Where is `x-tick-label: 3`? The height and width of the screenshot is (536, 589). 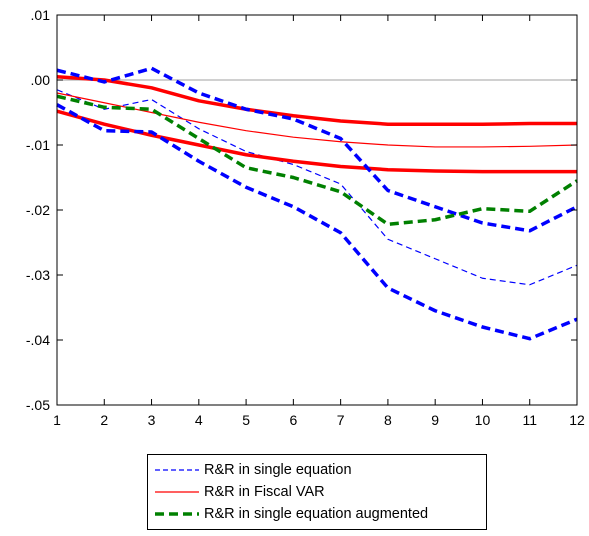 x-tick-label: 3 is located at coordinates (152, 420).